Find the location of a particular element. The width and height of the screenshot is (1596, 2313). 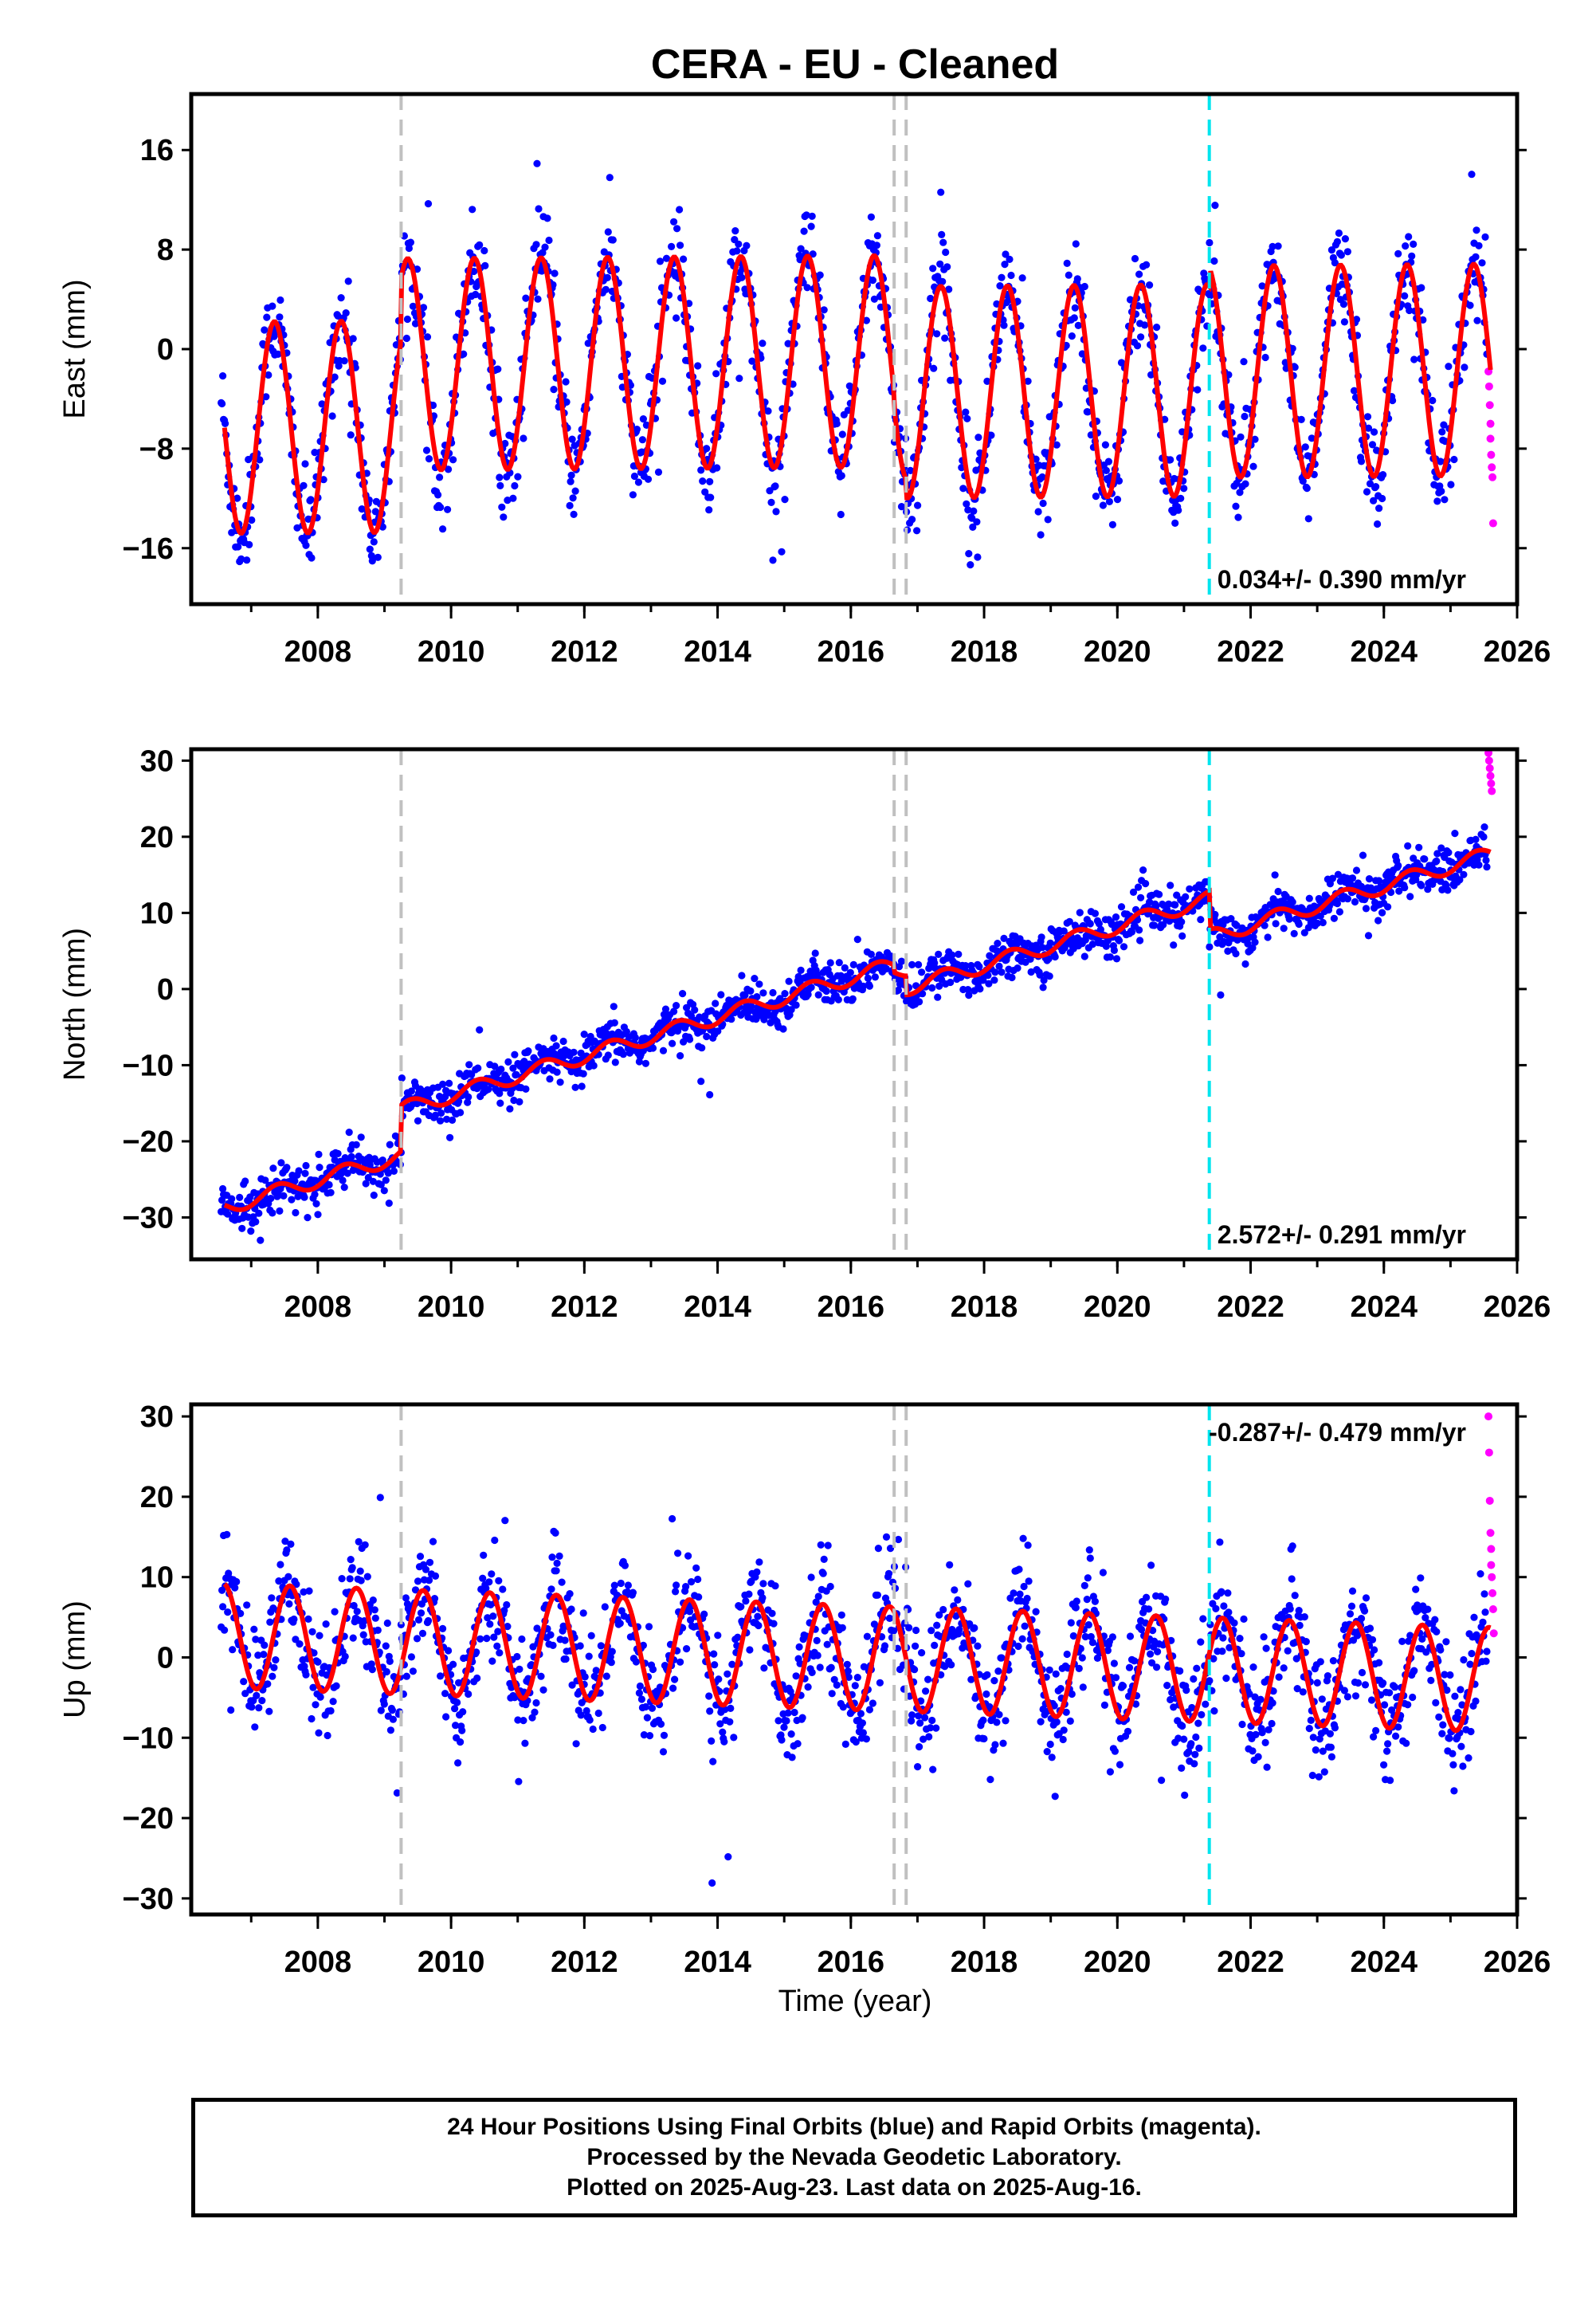

y-tick-label: 30 is located at coordinates (157, 761).